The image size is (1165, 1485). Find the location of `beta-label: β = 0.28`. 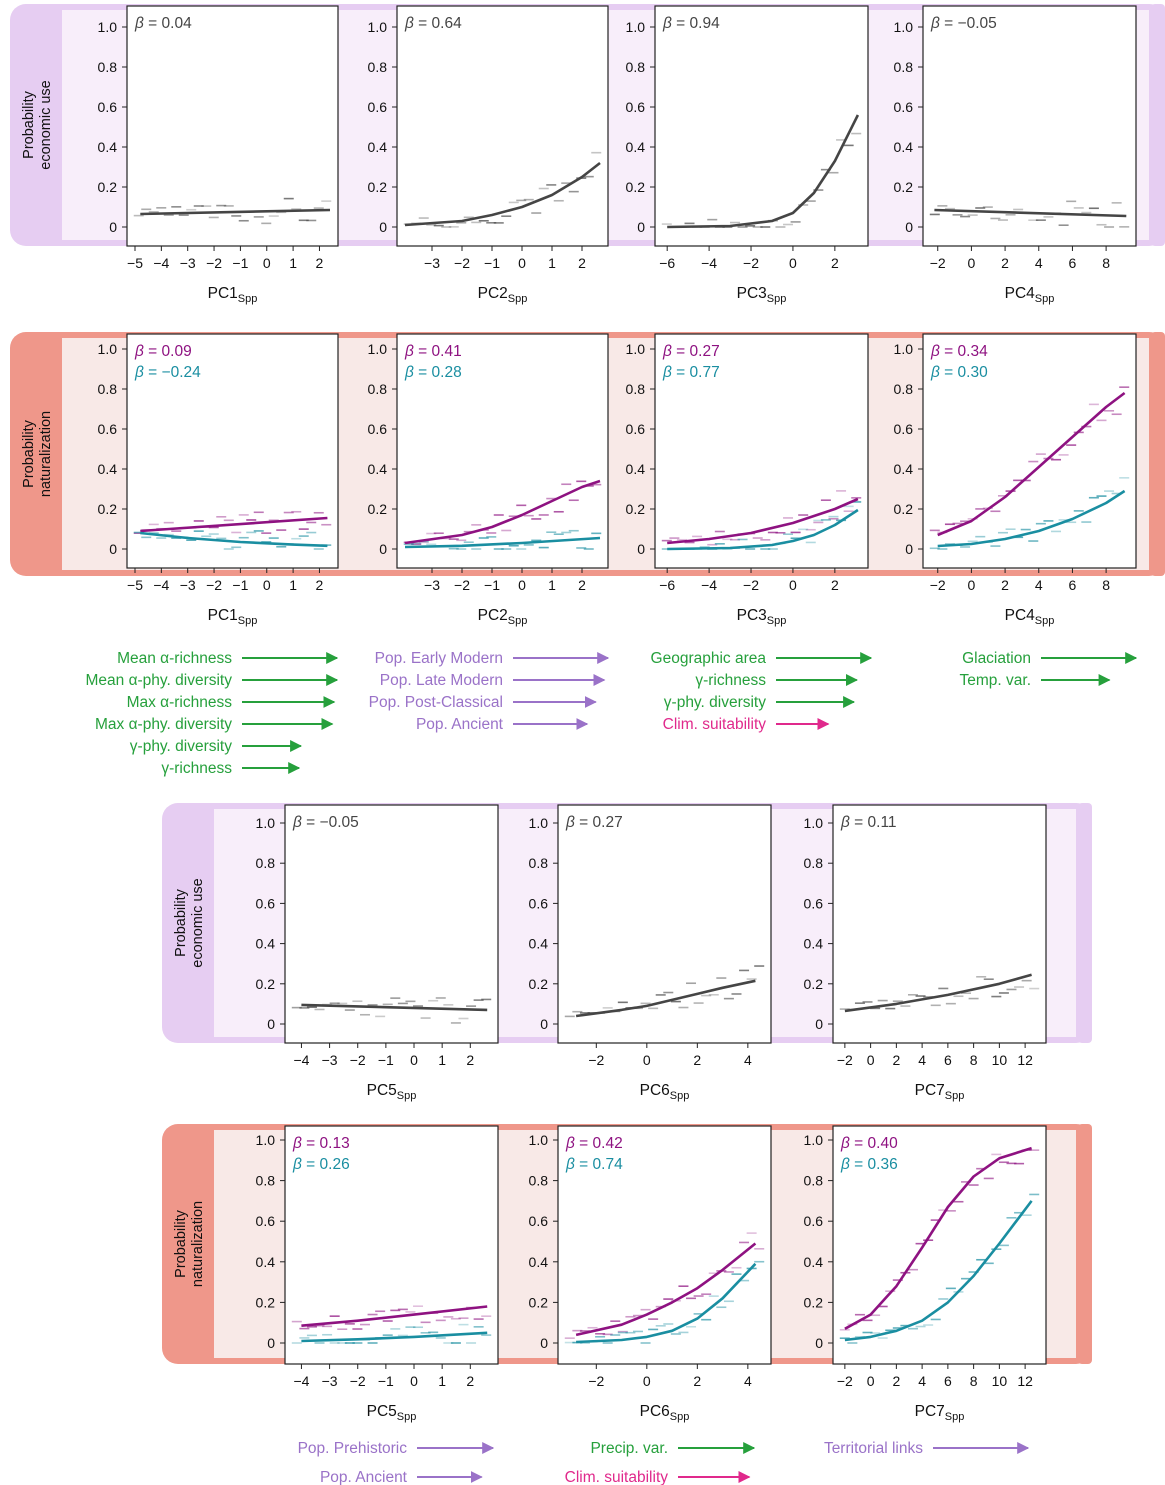

beta-label: β = 0.28 is located at coordinates (433, 372).